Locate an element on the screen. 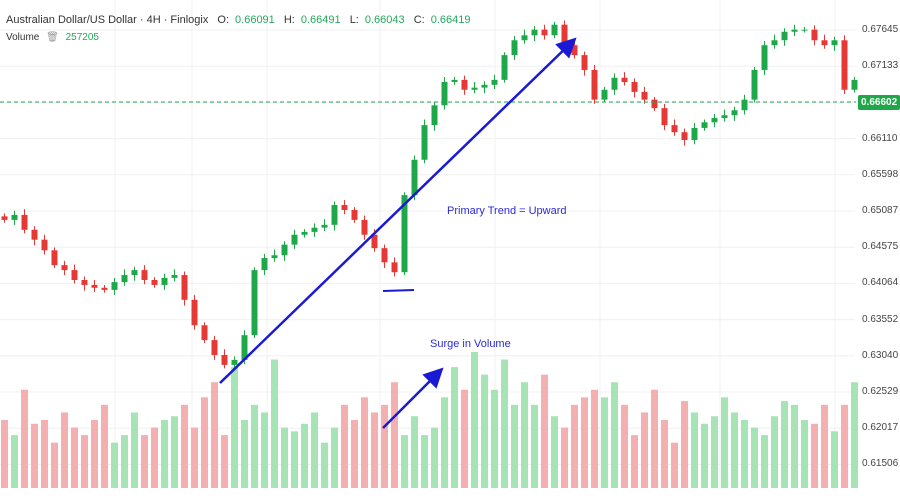  price-tick: 0.65598 is located at coordinates (880, 174).